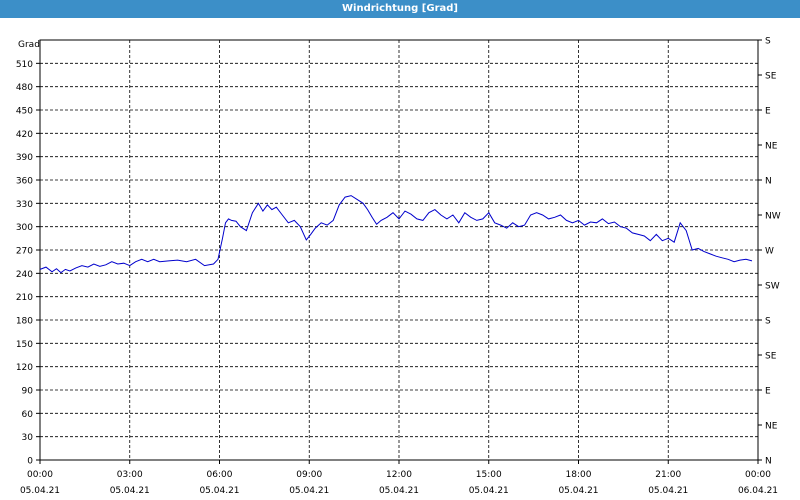 The image size is (800, 500). Describe the element at coordinates (24, 135) in the screenshot. I see `y-tick-label: 420` at that location.